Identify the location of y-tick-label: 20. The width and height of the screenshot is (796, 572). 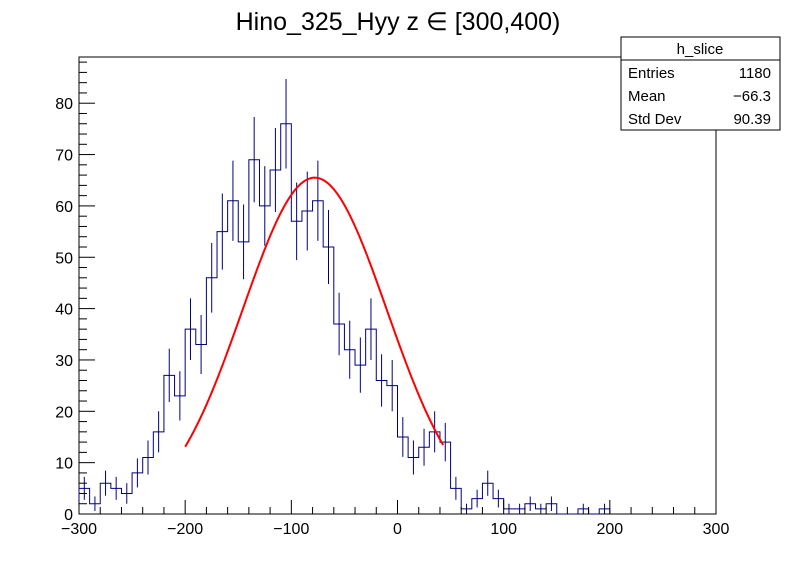
(64, 412).